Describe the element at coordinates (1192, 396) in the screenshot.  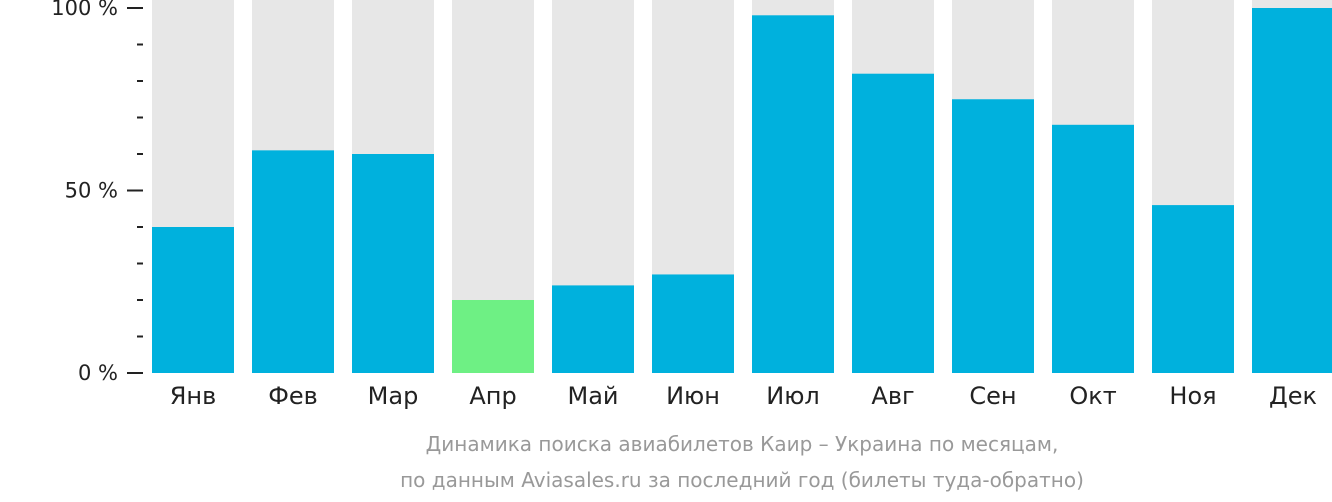
I see `x-tick-label: Ноя` at that location.